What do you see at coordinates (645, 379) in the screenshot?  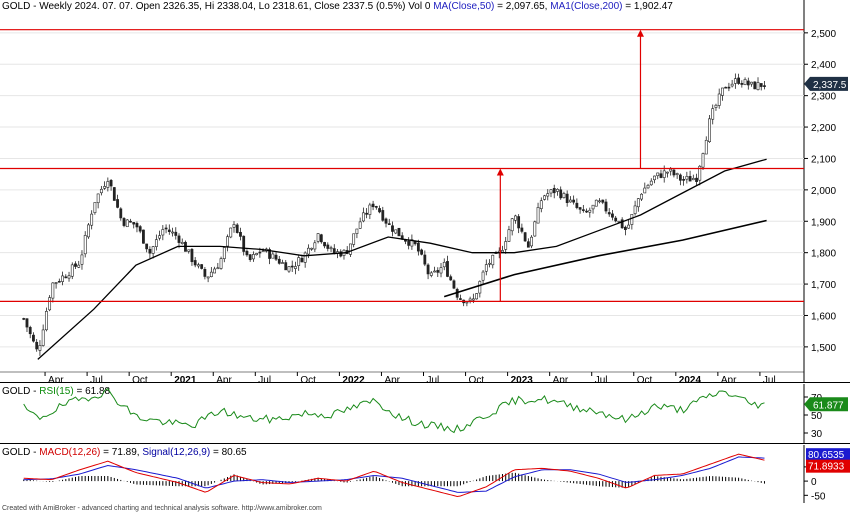 I see `x-tick-label: Oct` at bounding box center [645, 379].